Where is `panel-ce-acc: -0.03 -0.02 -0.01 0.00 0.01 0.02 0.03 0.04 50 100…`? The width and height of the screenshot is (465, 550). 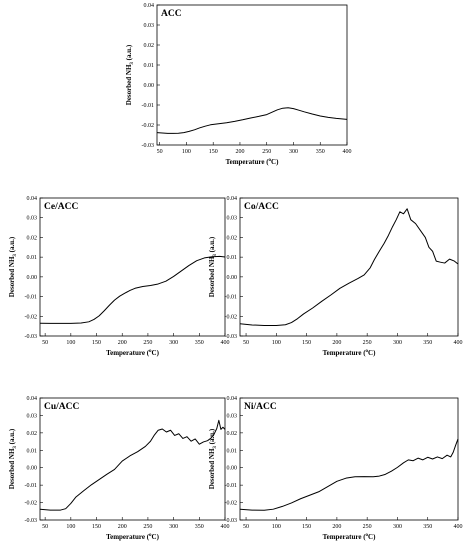 panel-ce-acc: -0.03 -0.02 -0.01 0.00 0.01 0.02 0.03 0.04 50 100… is located at coordinates (119, 276).